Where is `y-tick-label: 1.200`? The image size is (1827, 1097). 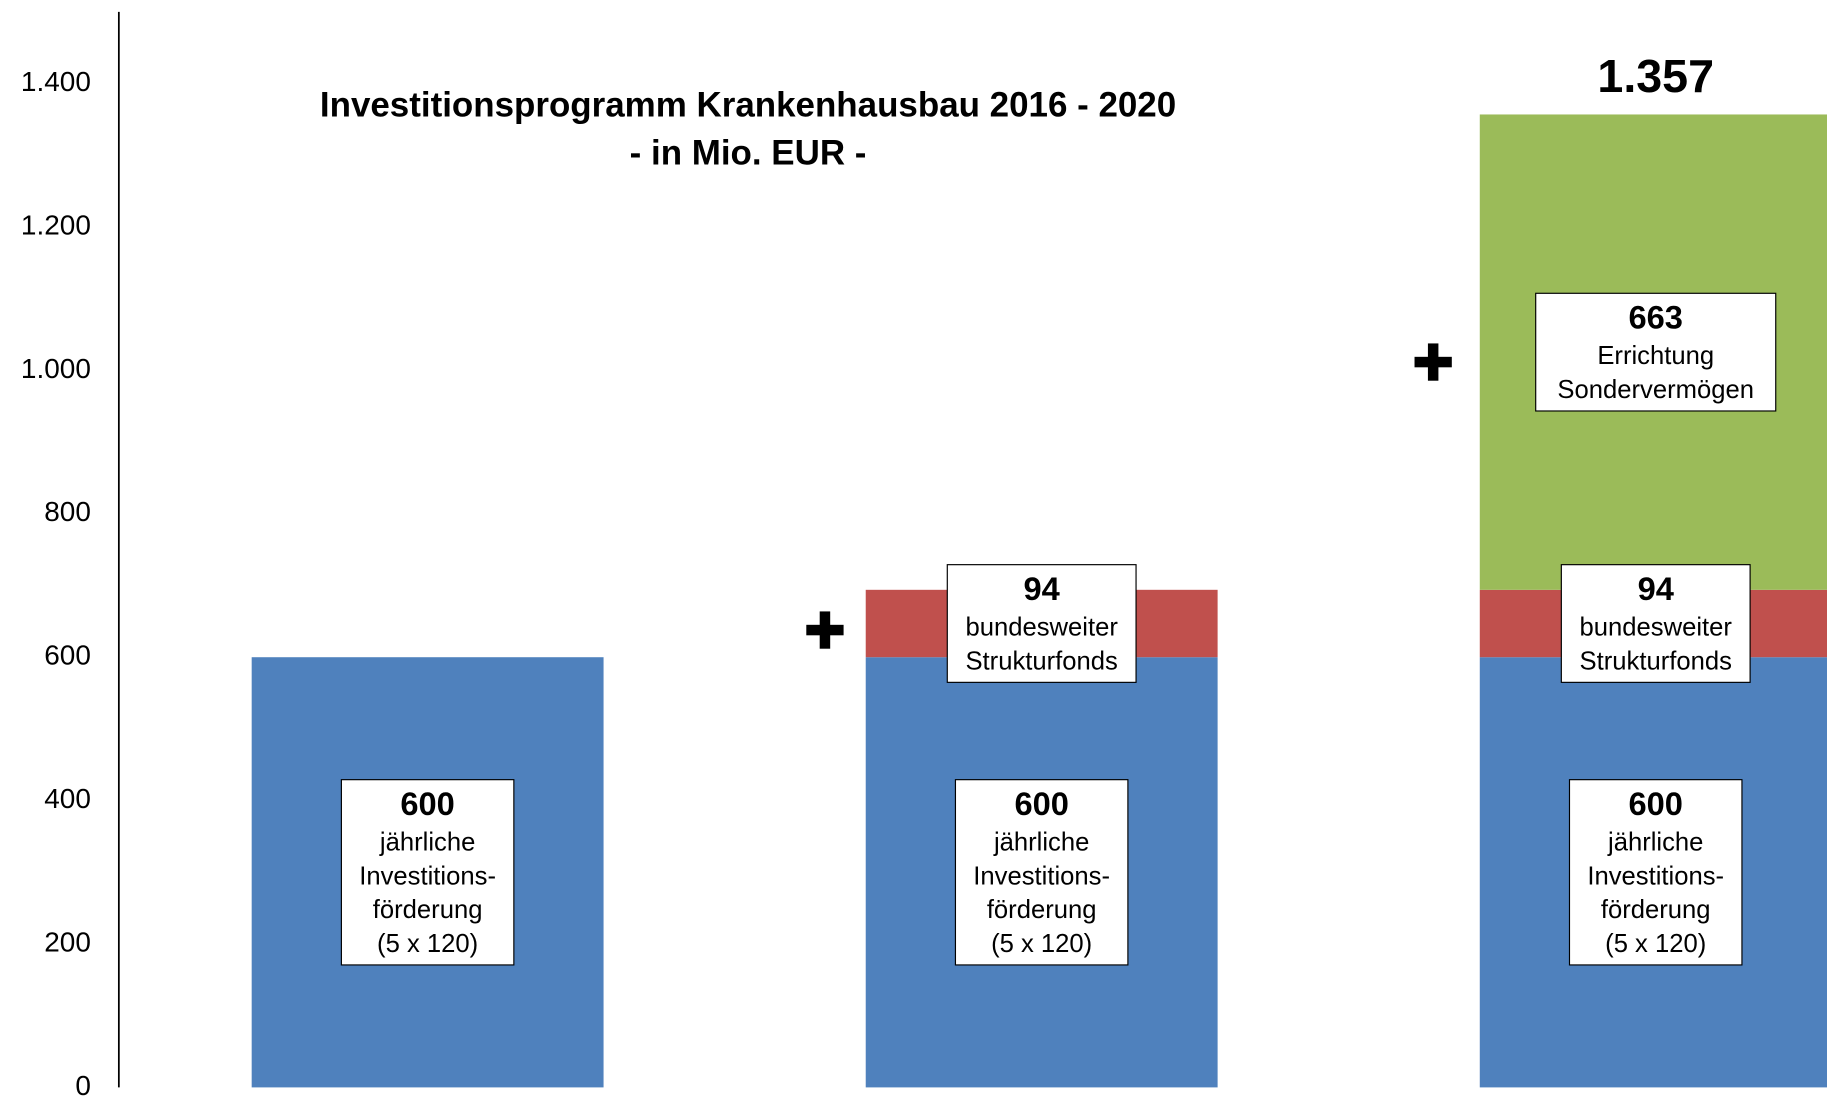 y-tick-label: 1.200 is located at coordinates (56, 224).